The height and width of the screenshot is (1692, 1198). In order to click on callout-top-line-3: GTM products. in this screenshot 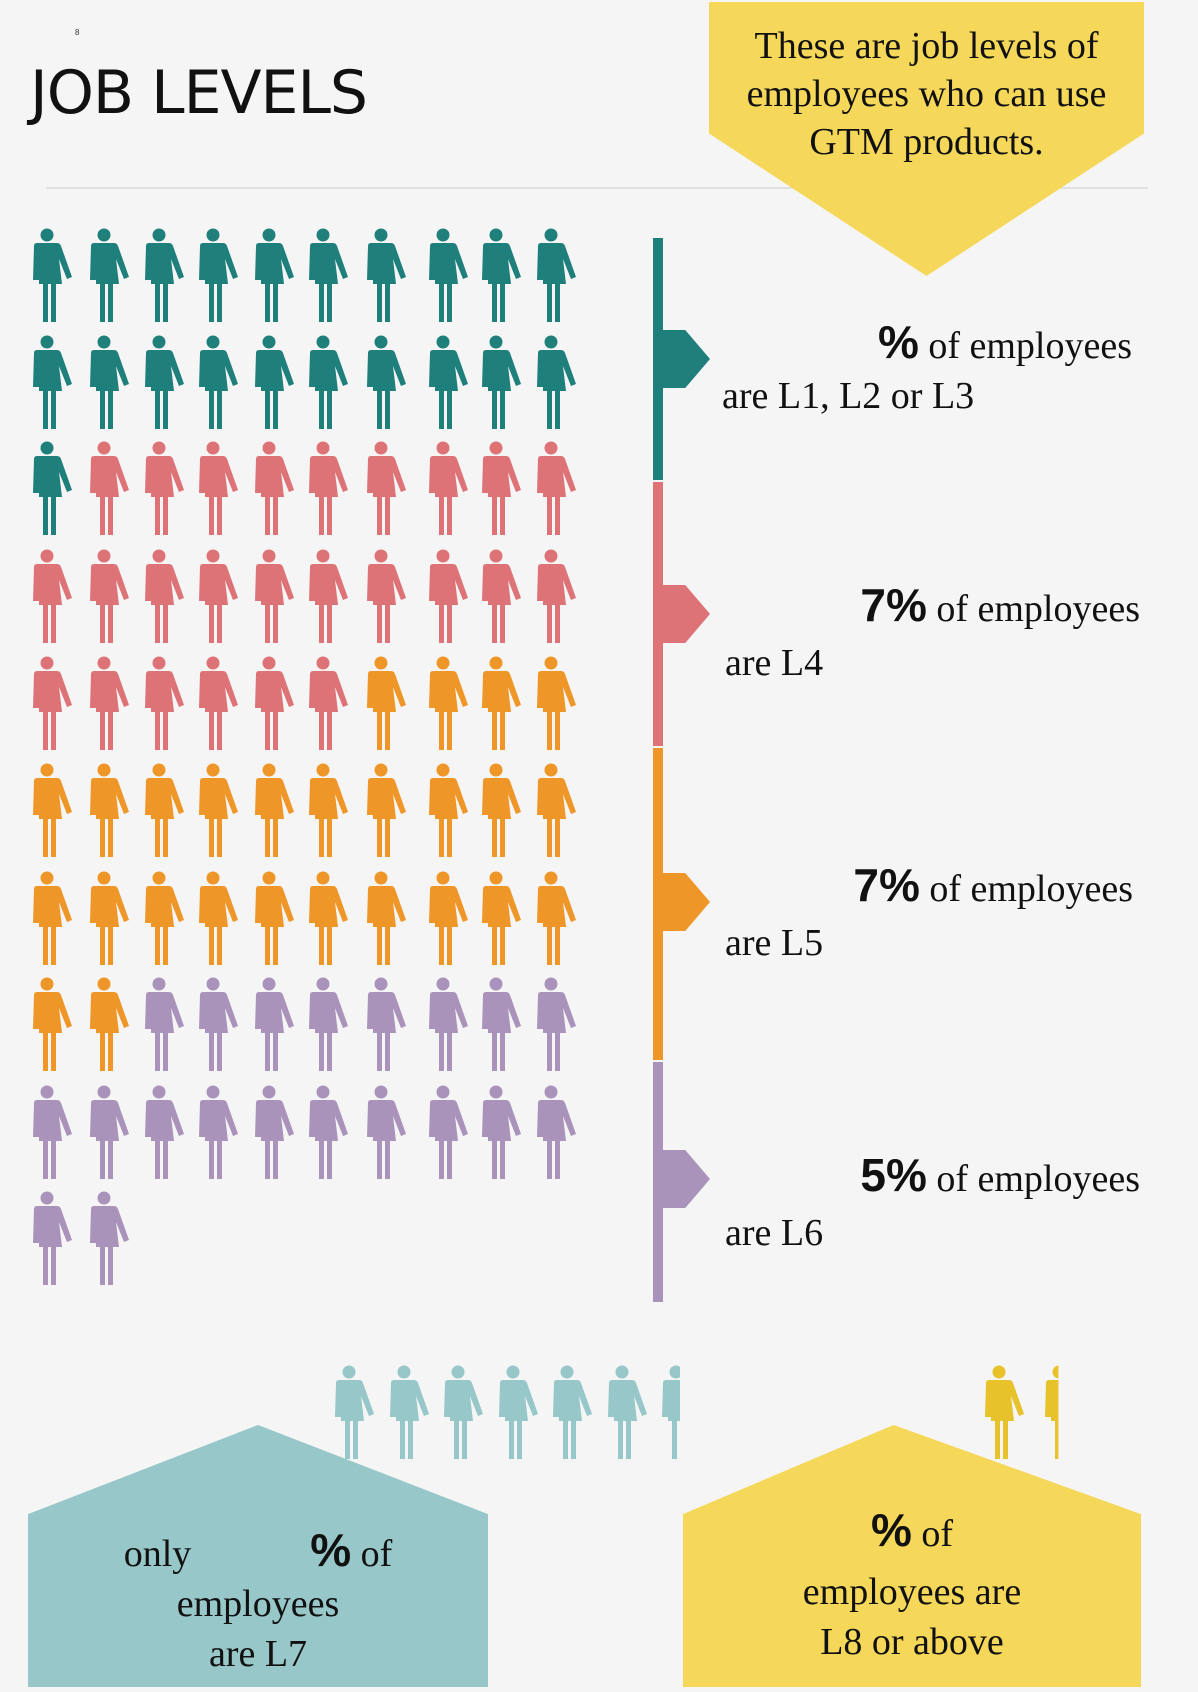, I will do `click(926, 142)`.